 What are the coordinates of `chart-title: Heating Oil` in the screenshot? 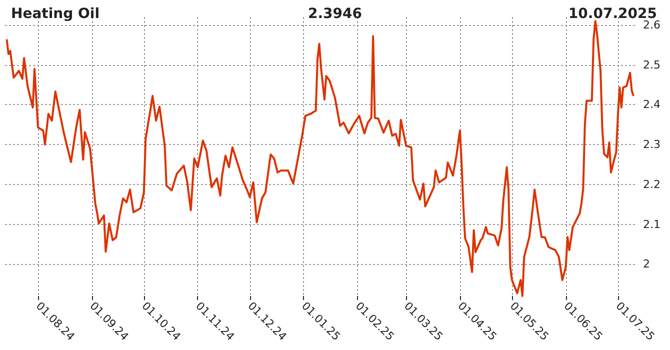 It's located at (55, 14).